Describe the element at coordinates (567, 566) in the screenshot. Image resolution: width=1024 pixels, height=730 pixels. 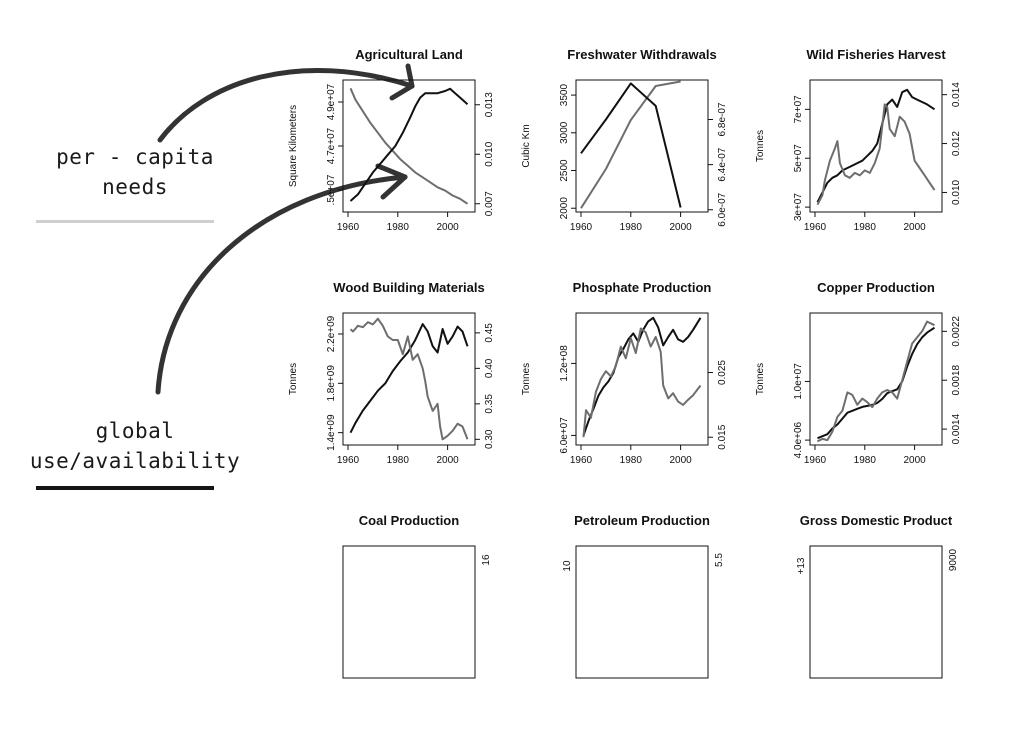
I see `y-left-tick-label: 10` at that location.